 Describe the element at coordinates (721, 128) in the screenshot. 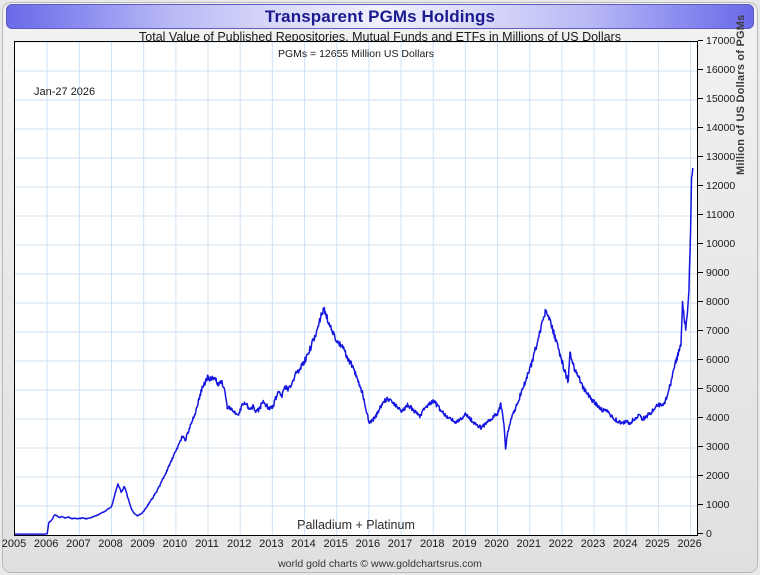

I see `y-axis-tick-label: 14000` at that location.